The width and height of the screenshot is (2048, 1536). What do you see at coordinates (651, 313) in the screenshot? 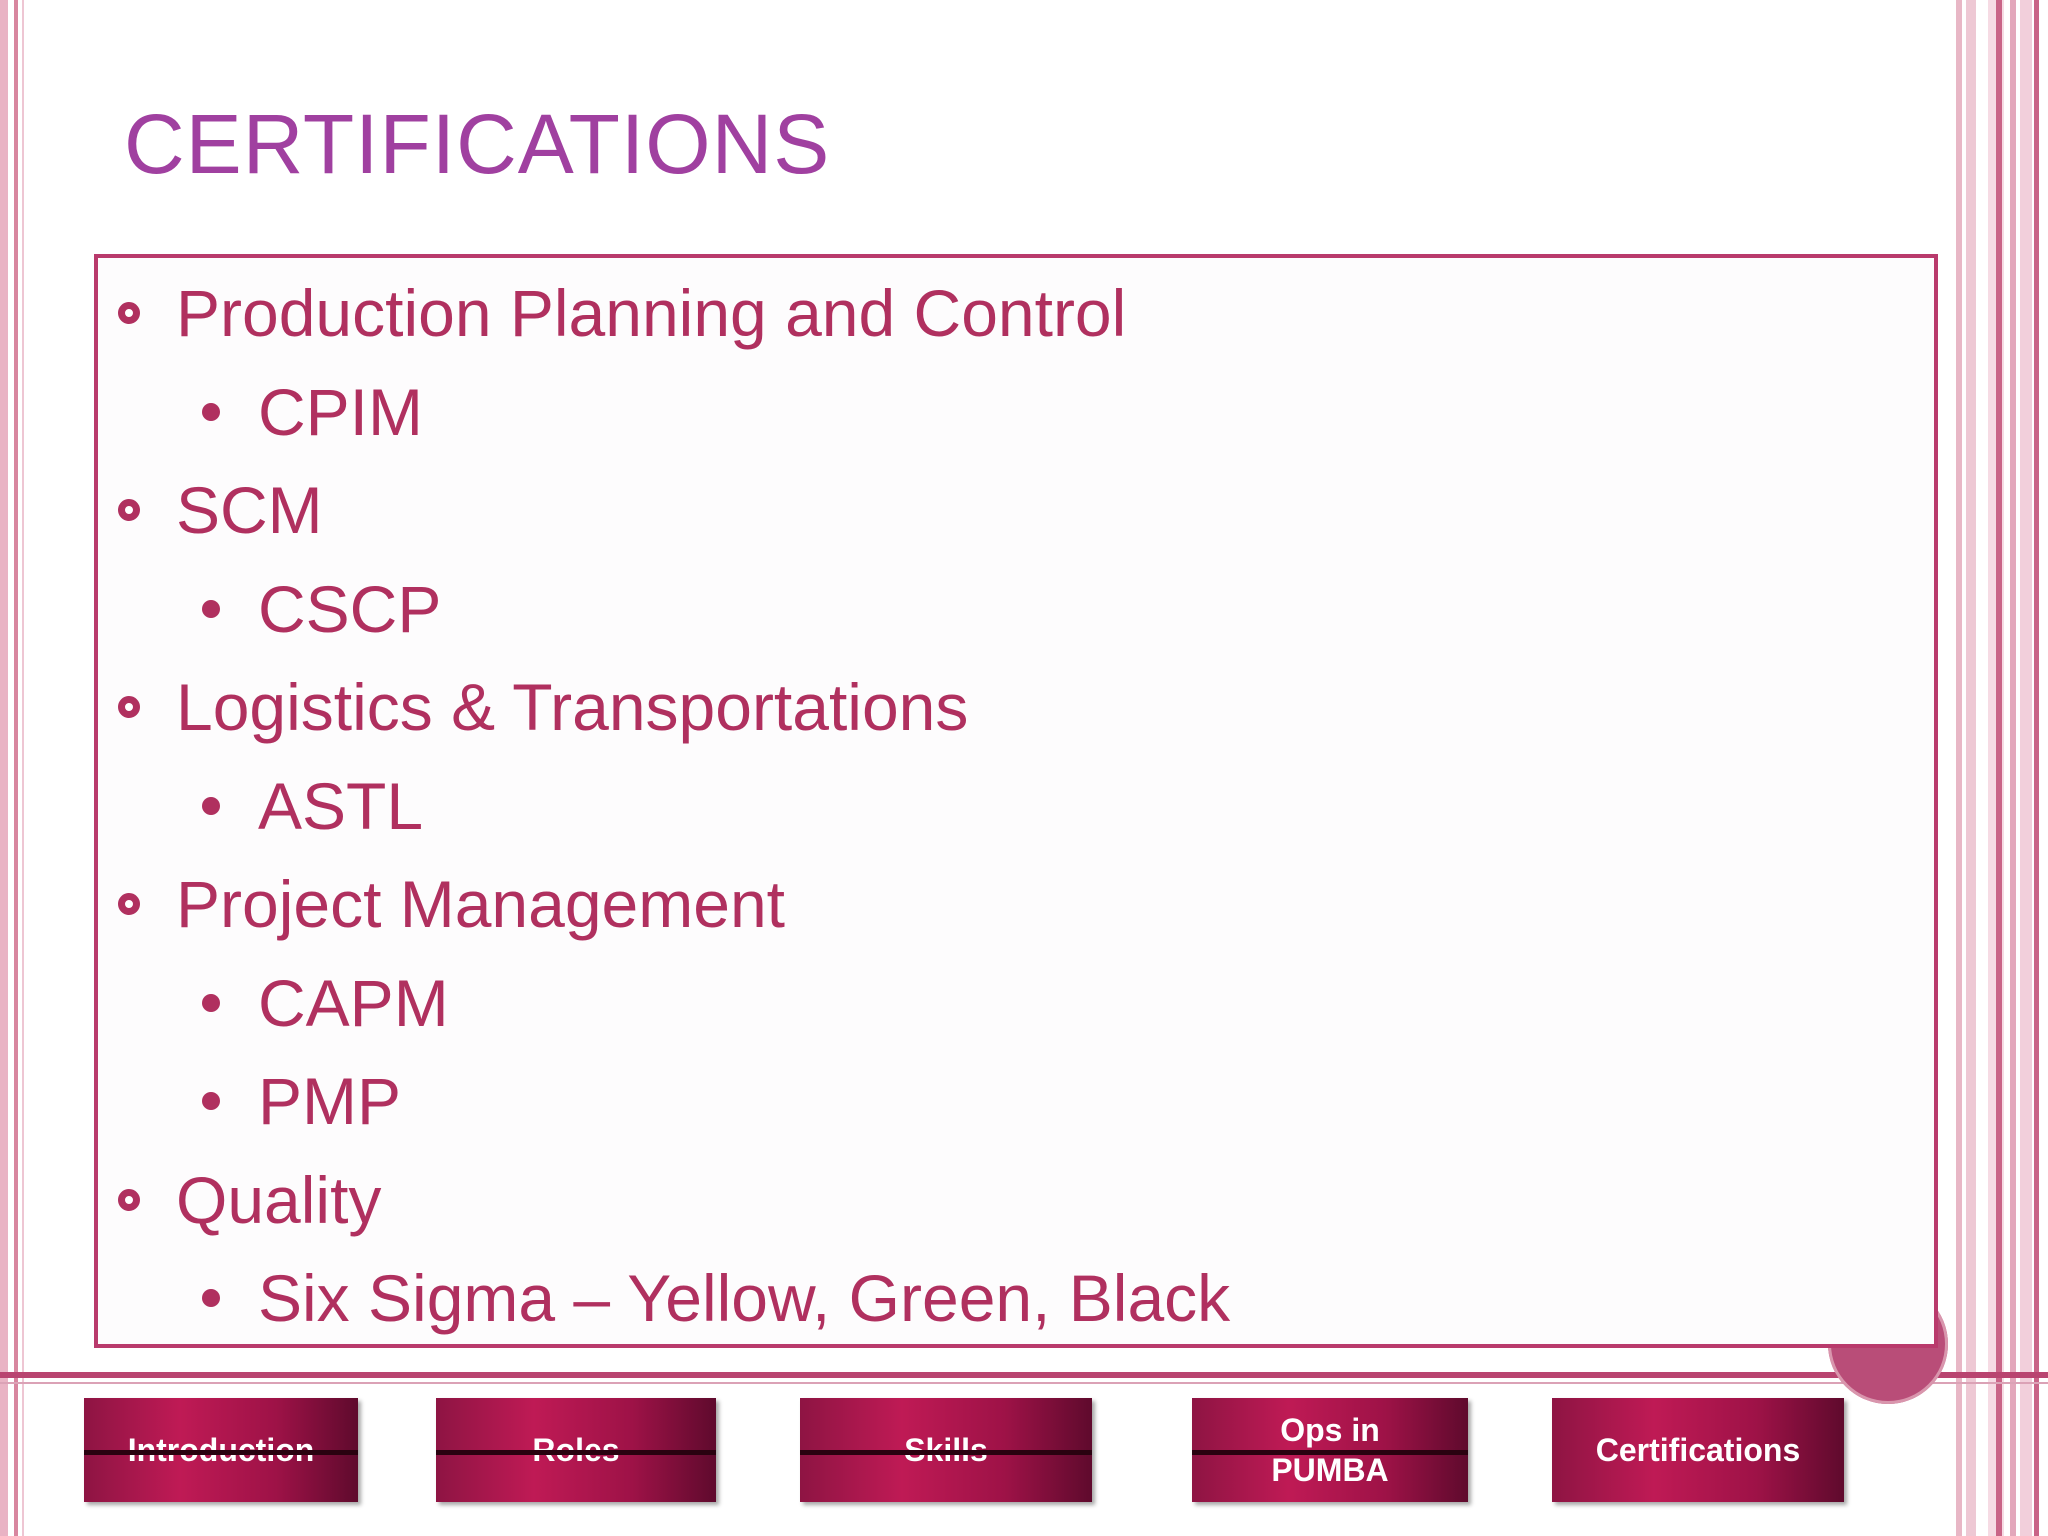
I see `list-item-text: Production Planning and Control` at bounding box center [651, 313].